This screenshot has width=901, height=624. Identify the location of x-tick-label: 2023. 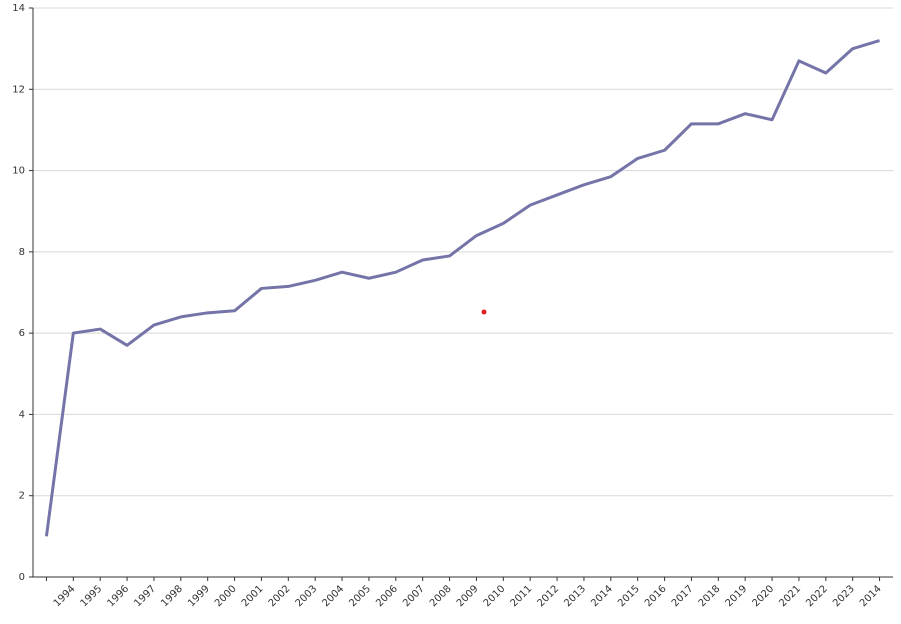
(844, 596).